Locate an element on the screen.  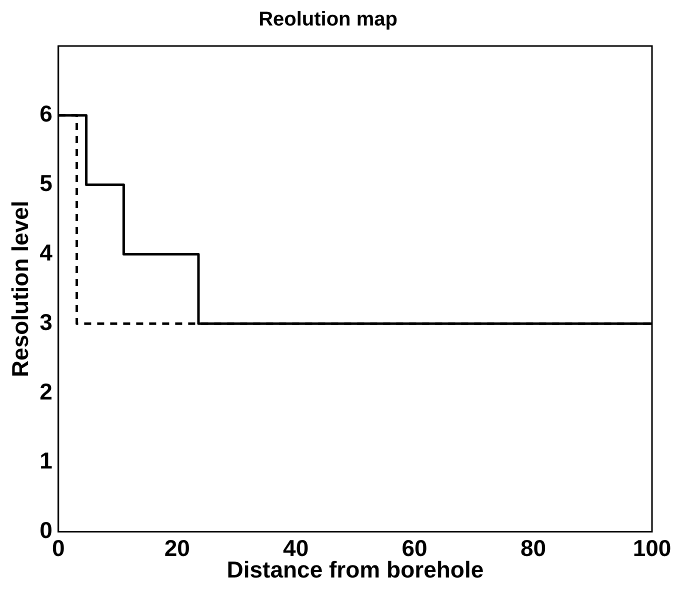
x-tick-label: 20 is located at coordinates (177, 547).